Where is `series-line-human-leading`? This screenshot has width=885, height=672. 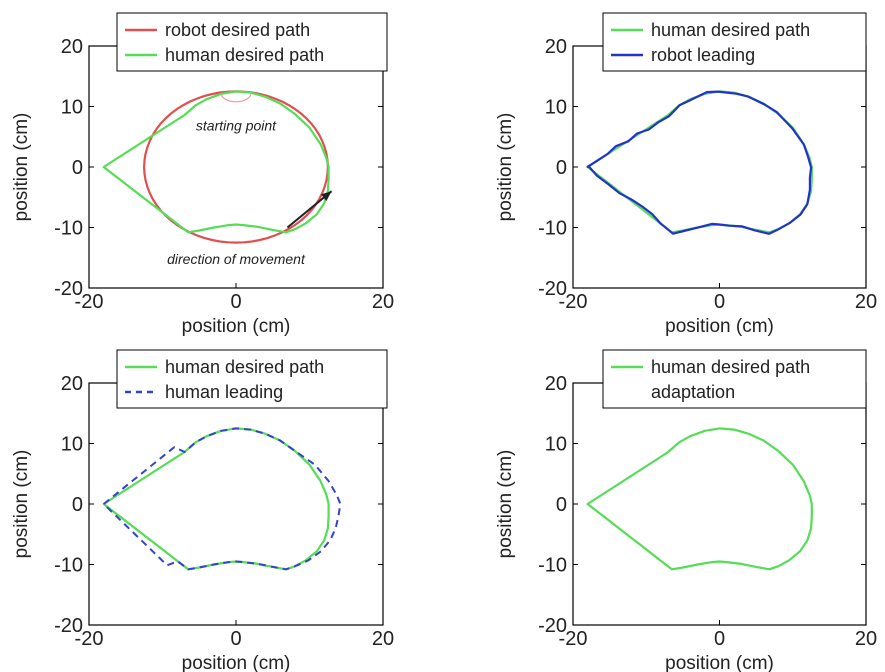
series-line-human-leading is located at coordinates (222, 499).